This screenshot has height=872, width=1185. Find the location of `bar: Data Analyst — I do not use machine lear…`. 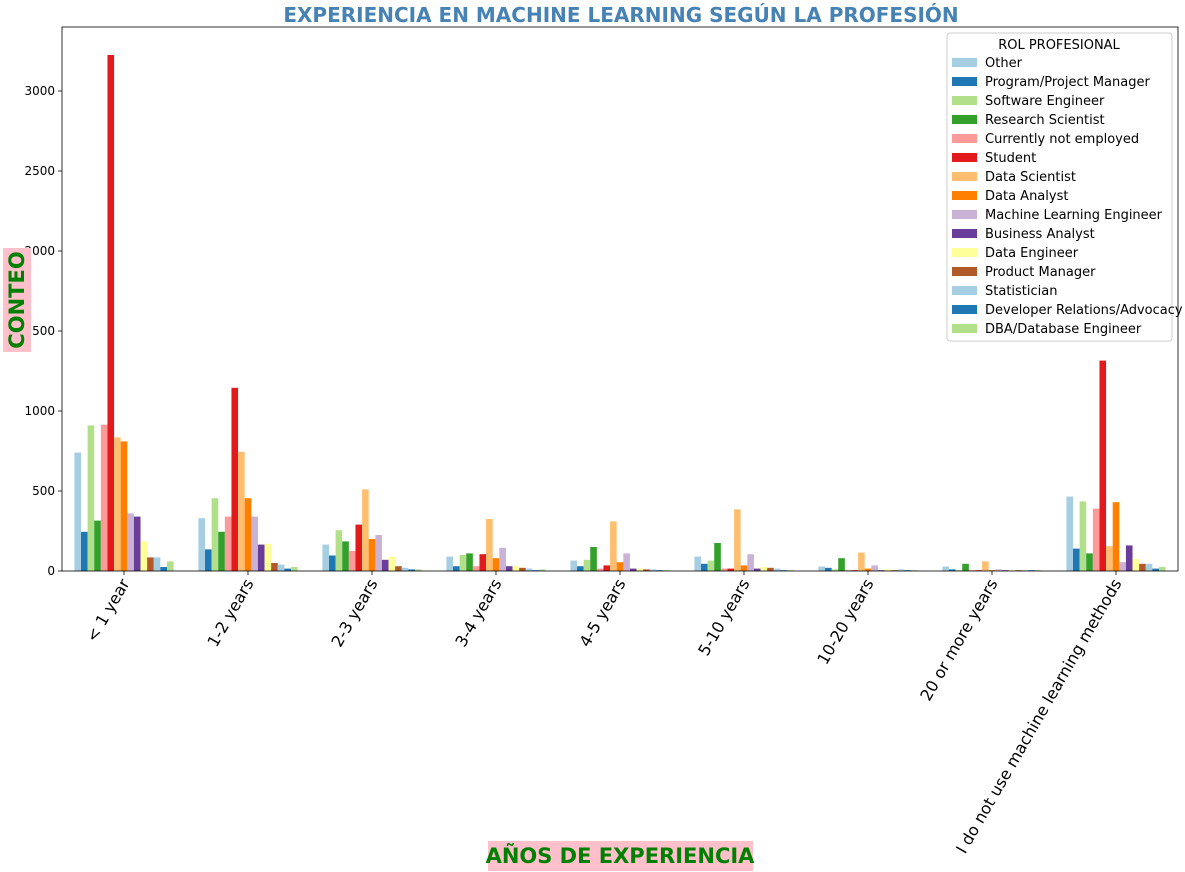

bar: Data Analyst — I do not use machine lear… is located at coordinates (1116, 536).